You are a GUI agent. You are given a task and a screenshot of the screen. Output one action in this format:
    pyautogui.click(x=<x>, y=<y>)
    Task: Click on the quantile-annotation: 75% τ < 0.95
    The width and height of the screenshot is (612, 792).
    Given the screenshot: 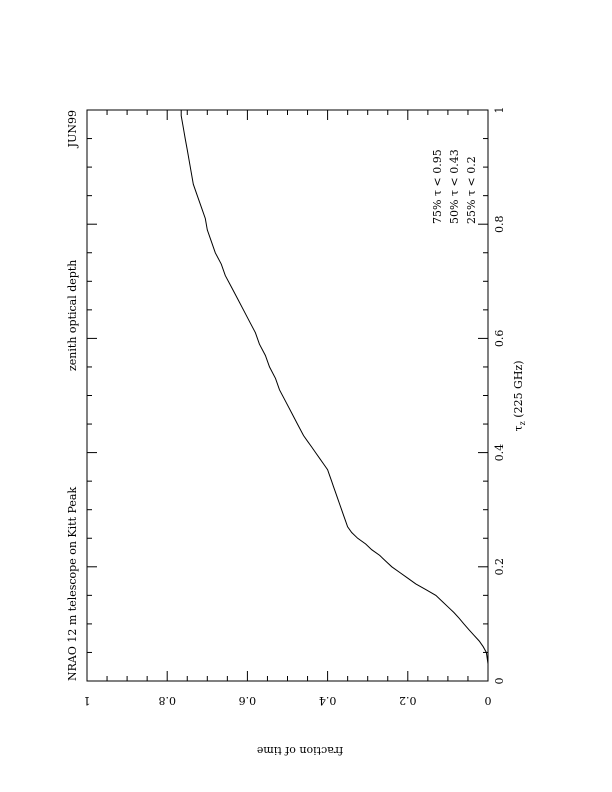 What is the action you would take?
    pyautogui.click(x=437, y=186)
    